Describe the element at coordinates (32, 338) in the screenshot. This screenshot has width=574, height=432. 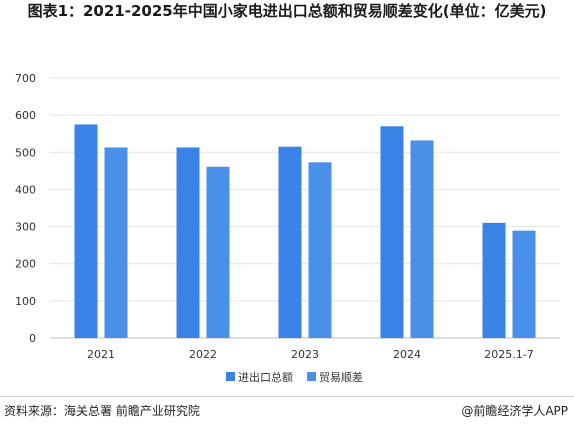
I see `y-tick-label: 0` at that location.